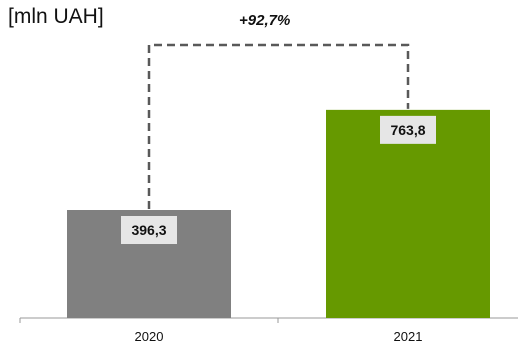 The image size is (520, 345). What do you see at coordinates (149, 336) in the screenshot?
I see `x-tick-label-2020: 2020` at bounding box center [149, 336].